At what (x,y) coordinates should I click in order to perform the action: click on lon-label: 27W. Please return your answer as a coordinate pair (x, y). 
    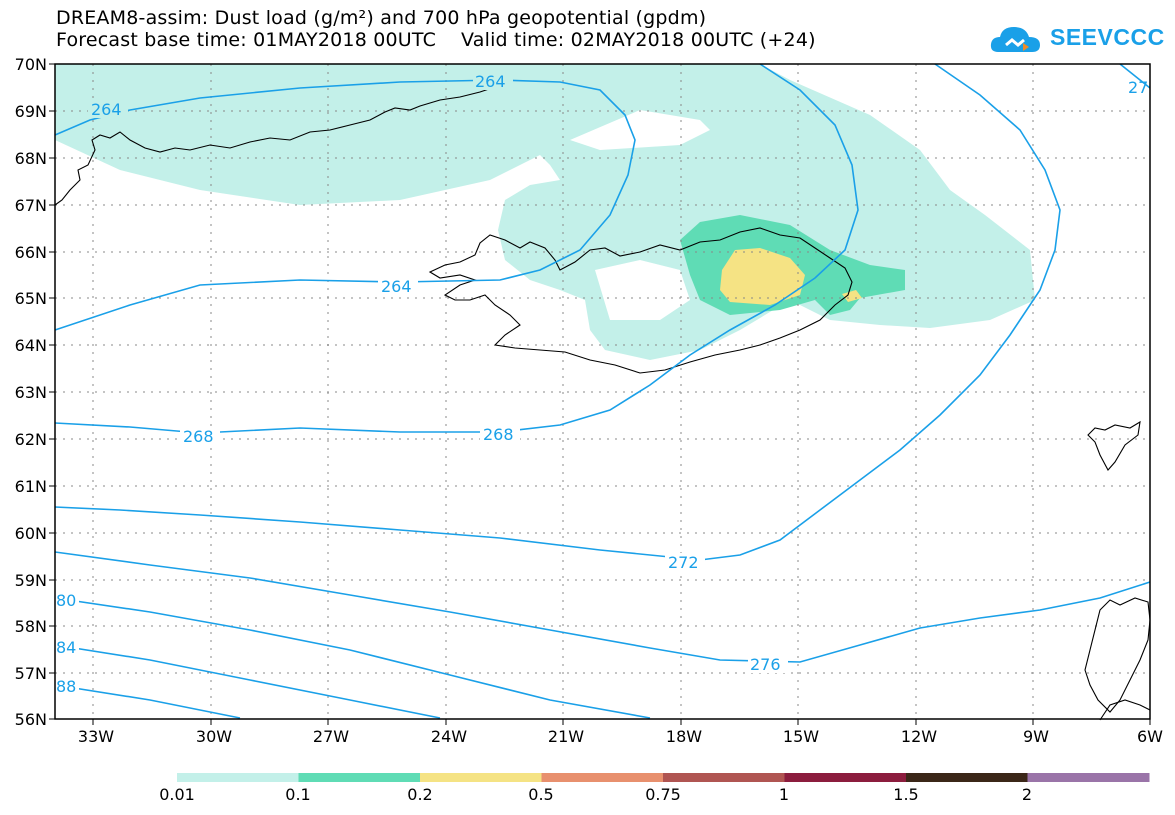
    Looking at the image, I should click on (331, 736).